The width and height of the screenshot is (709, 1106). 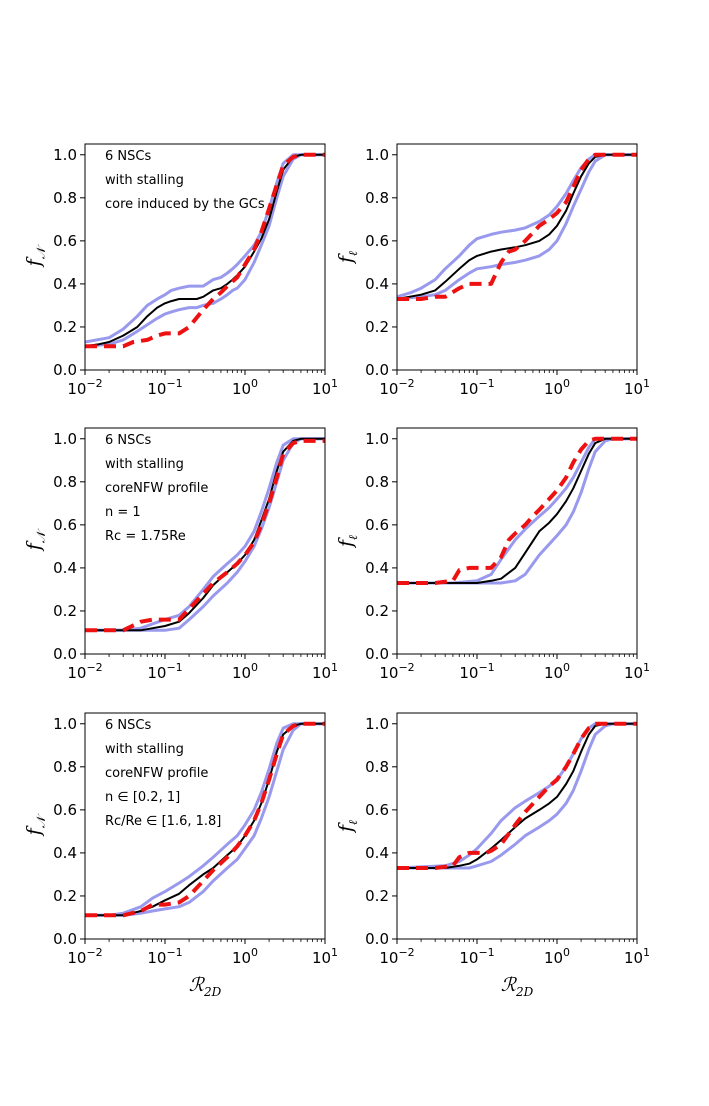 I want to click on panel-row1-right: 0.0 0.2 0.4 0.6 0.8 1.0 10⁻² 10⁻¹ 10⁰ 10¹ fℓ, so click(x=492, y=270).